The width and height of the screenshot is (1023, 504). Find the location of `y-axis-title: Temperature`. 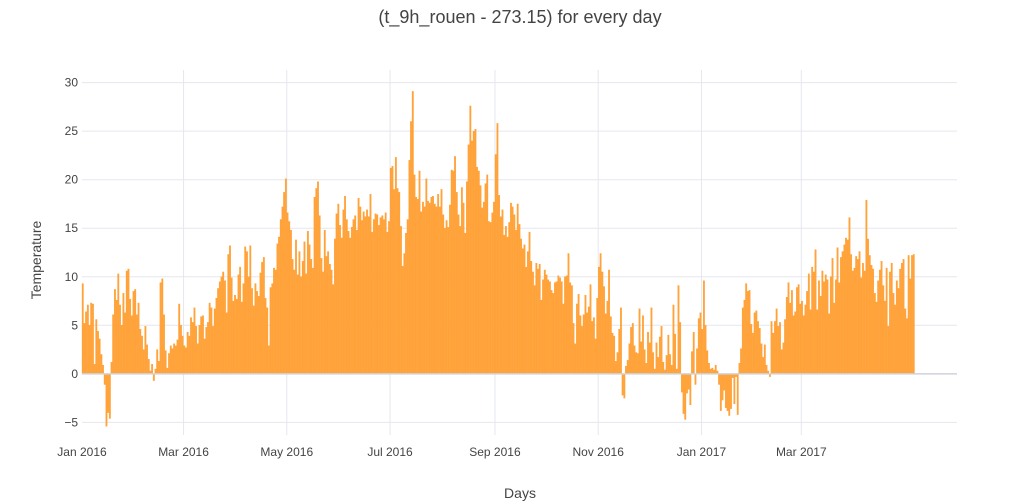

y-axis-title: Temperature is located at coordinates (36, 259).